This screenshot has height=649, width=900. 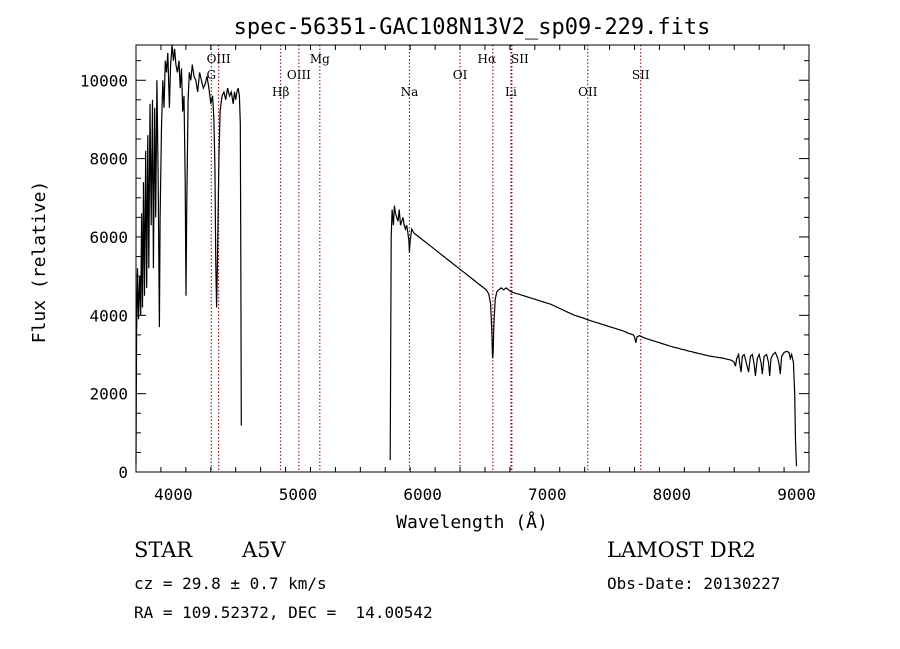 I want to click on spectral-line-label: Hα, so click(x=487, y=59).